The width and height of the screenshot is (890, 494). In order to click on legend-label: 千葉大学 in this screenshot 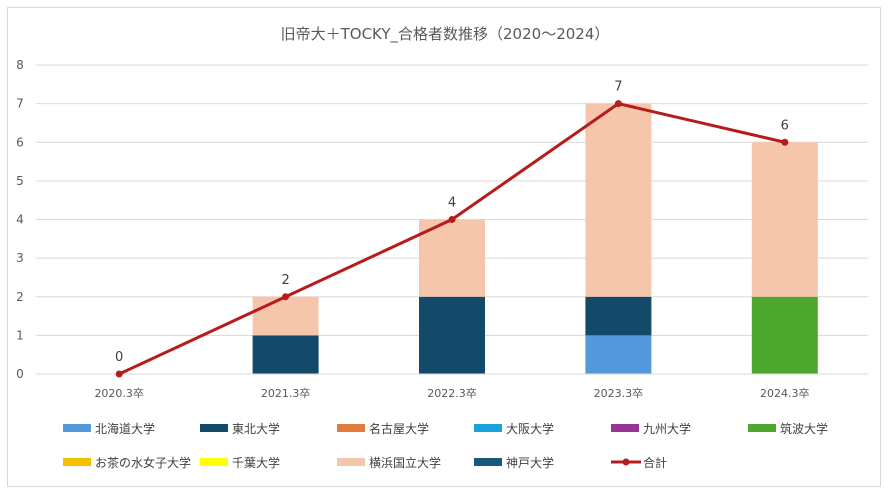, I will do `click(256, 462)`.